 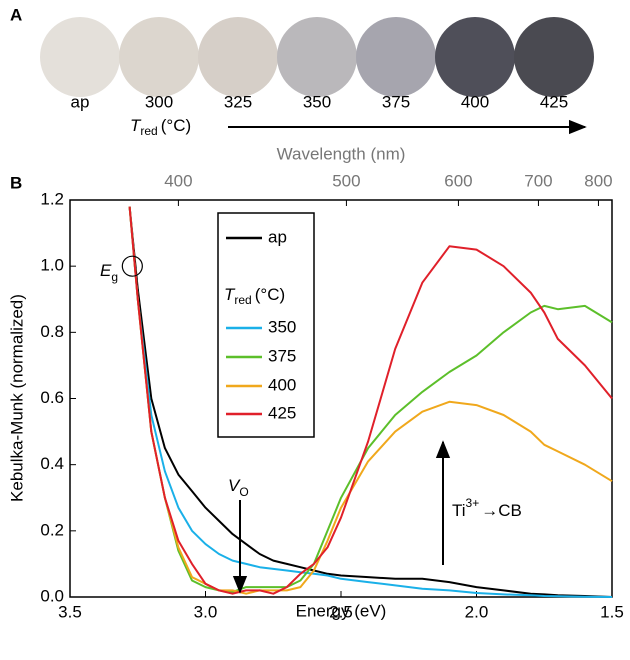 What do you see at coordinates (554, 101) in the screenshot?
I see `sample-label: 425` at bounding box center [554, 101].